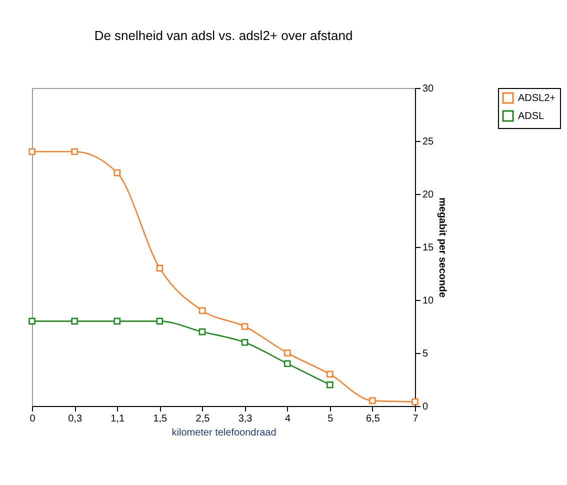 Image resolution: width=567 pixels, height=485 pixels. What do you see at coordinates (223, 35) in the screenshot?
I see `chart-title: De snelheid van adsl vs. adsl2+ over afstand` at bounding box center [223, 35].